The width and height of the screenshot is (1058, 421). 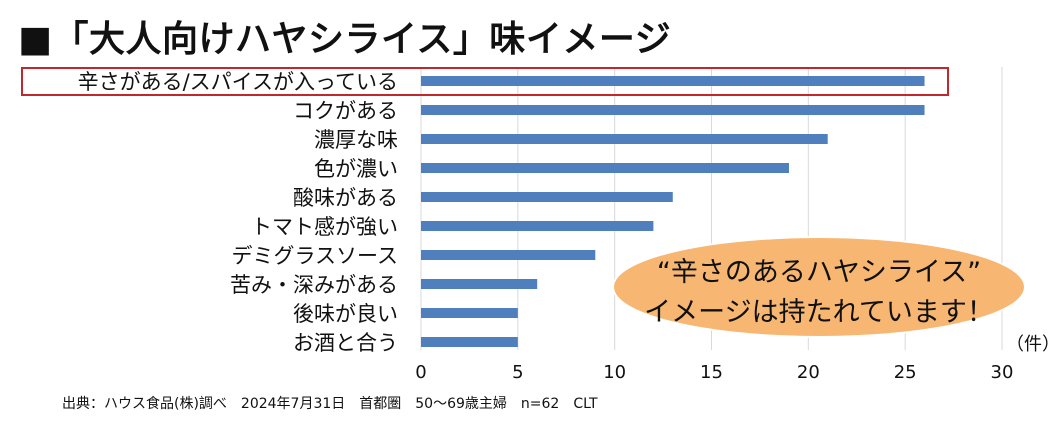 What do you see at coordinates (356, 169) in the screenshot?
I see `category-label: 色が濃い` at bounding box center [356, 169].